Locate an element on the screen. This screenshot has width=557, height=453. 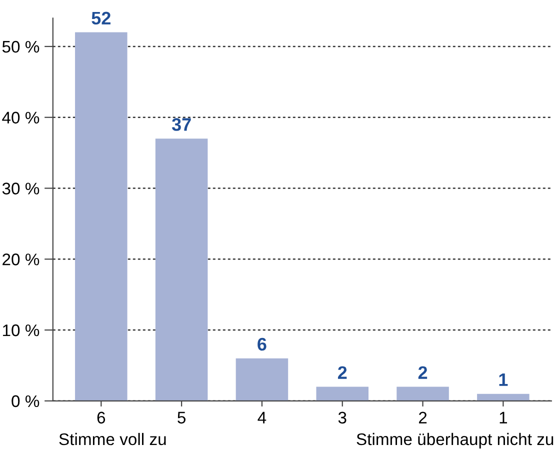
x-tick-label: 6 is located at coordinates (101, 418).